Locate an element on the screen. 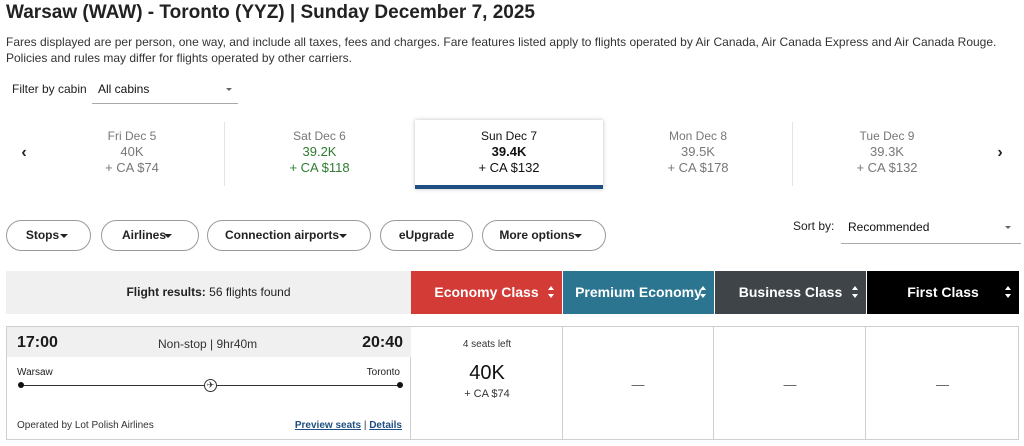 This screenshot has width=1024, height=446. flight-results-count: 56 flights found is located at coordinates (250, 292).